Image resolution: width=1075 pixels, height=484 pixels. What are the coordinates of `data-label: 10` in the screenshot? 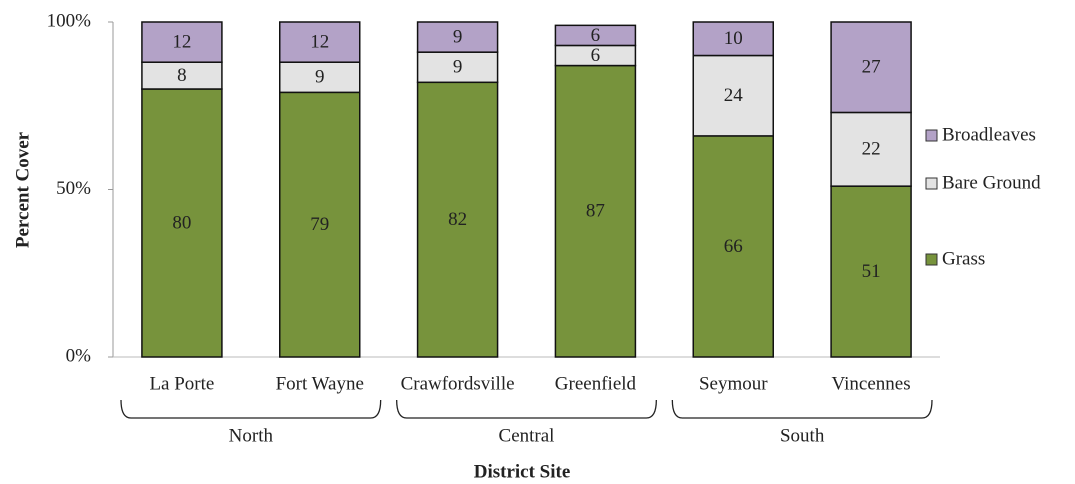 It's located at (733, 38).